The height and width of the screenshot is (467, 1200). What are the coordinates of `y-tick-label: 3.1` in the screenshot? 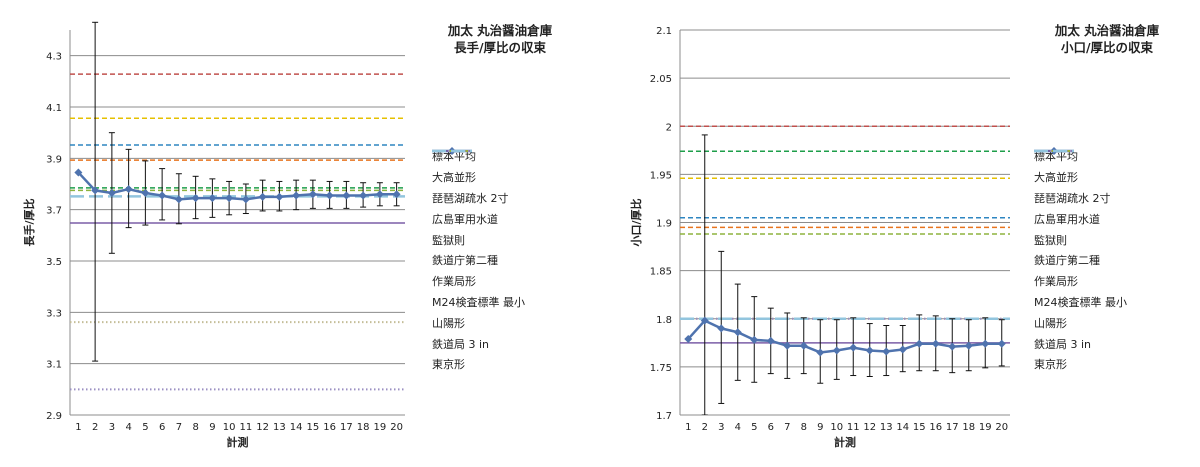 It's located at (54, 365).